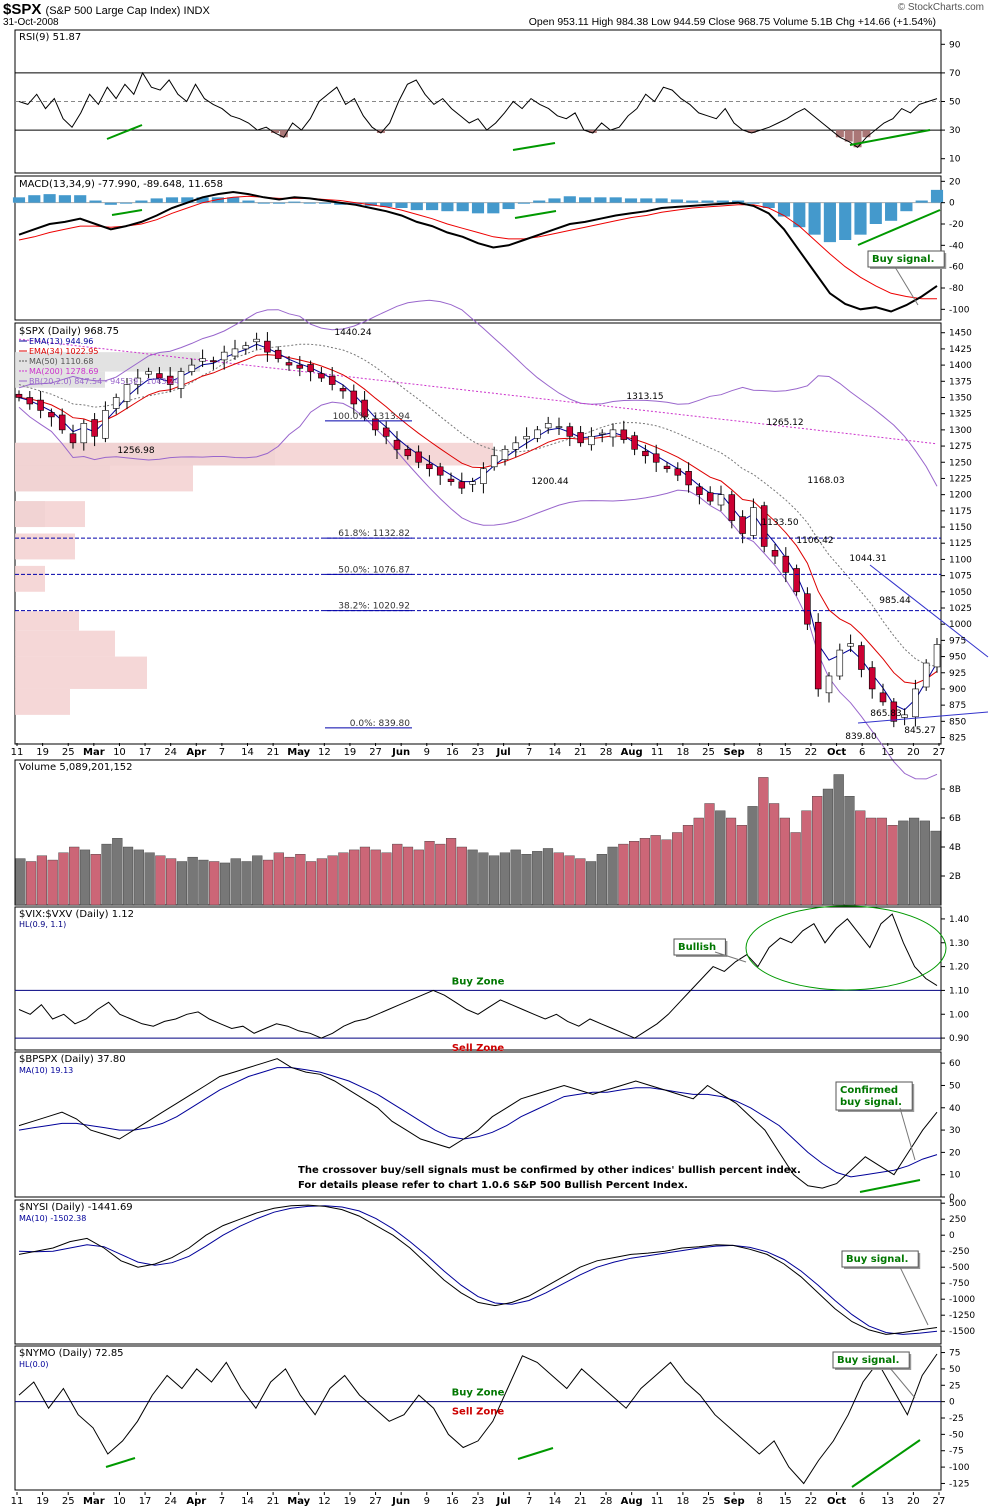 This screenshot has height=1511, width=990. What do you see at coordinates (825, 481) in the screenshot?
I see `price-annotation: 1168.03` at bounding box center [825, 481].